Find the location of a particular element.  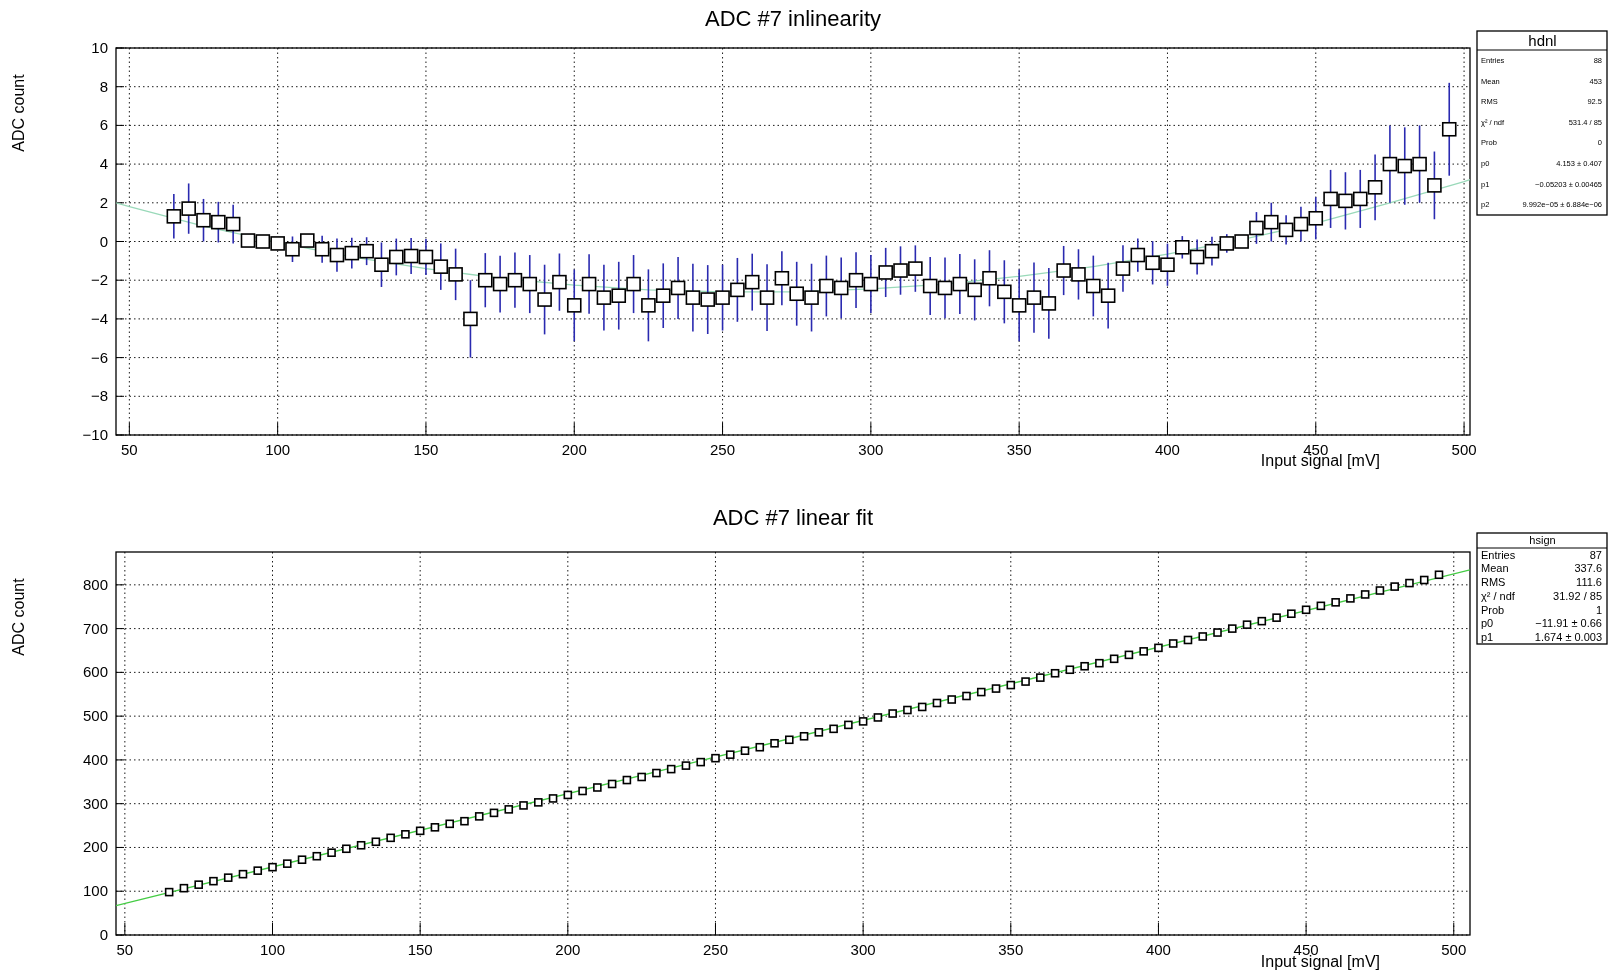

y-tick-label: 10 is located at coordinates (99, 47).